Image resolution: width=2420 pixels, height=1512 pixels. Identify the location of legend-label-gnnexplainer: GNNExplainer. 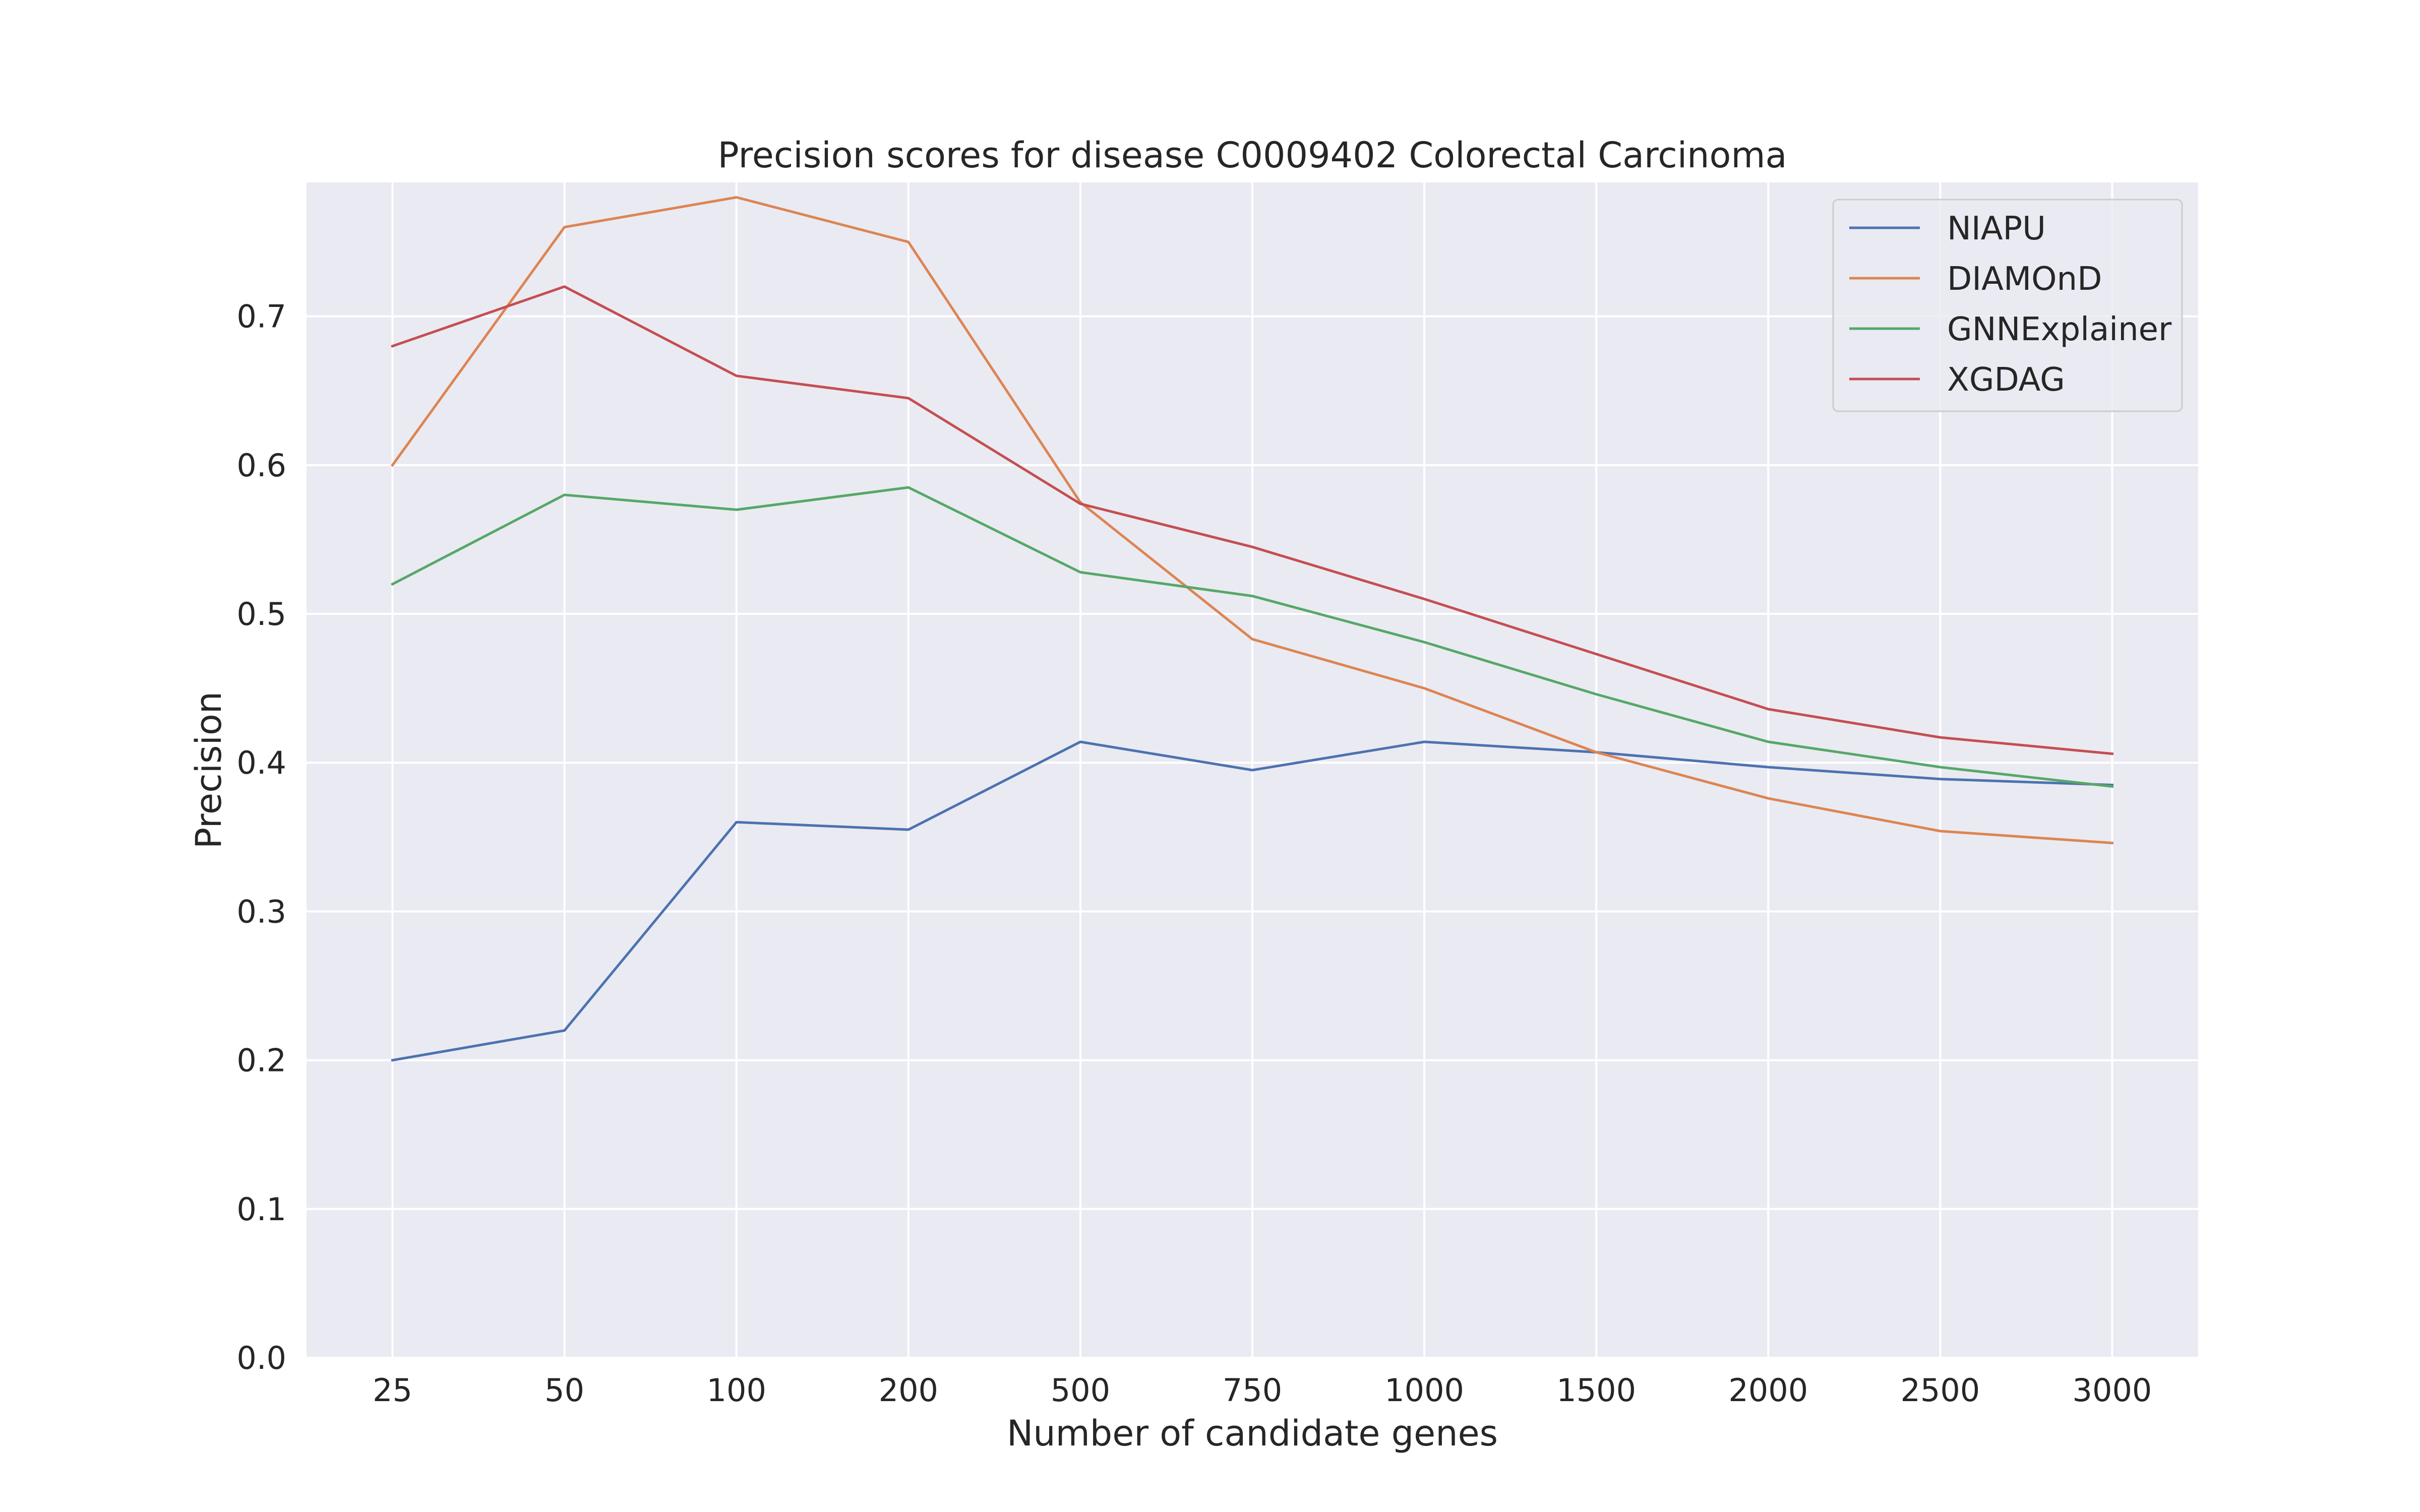
(2059, 330).